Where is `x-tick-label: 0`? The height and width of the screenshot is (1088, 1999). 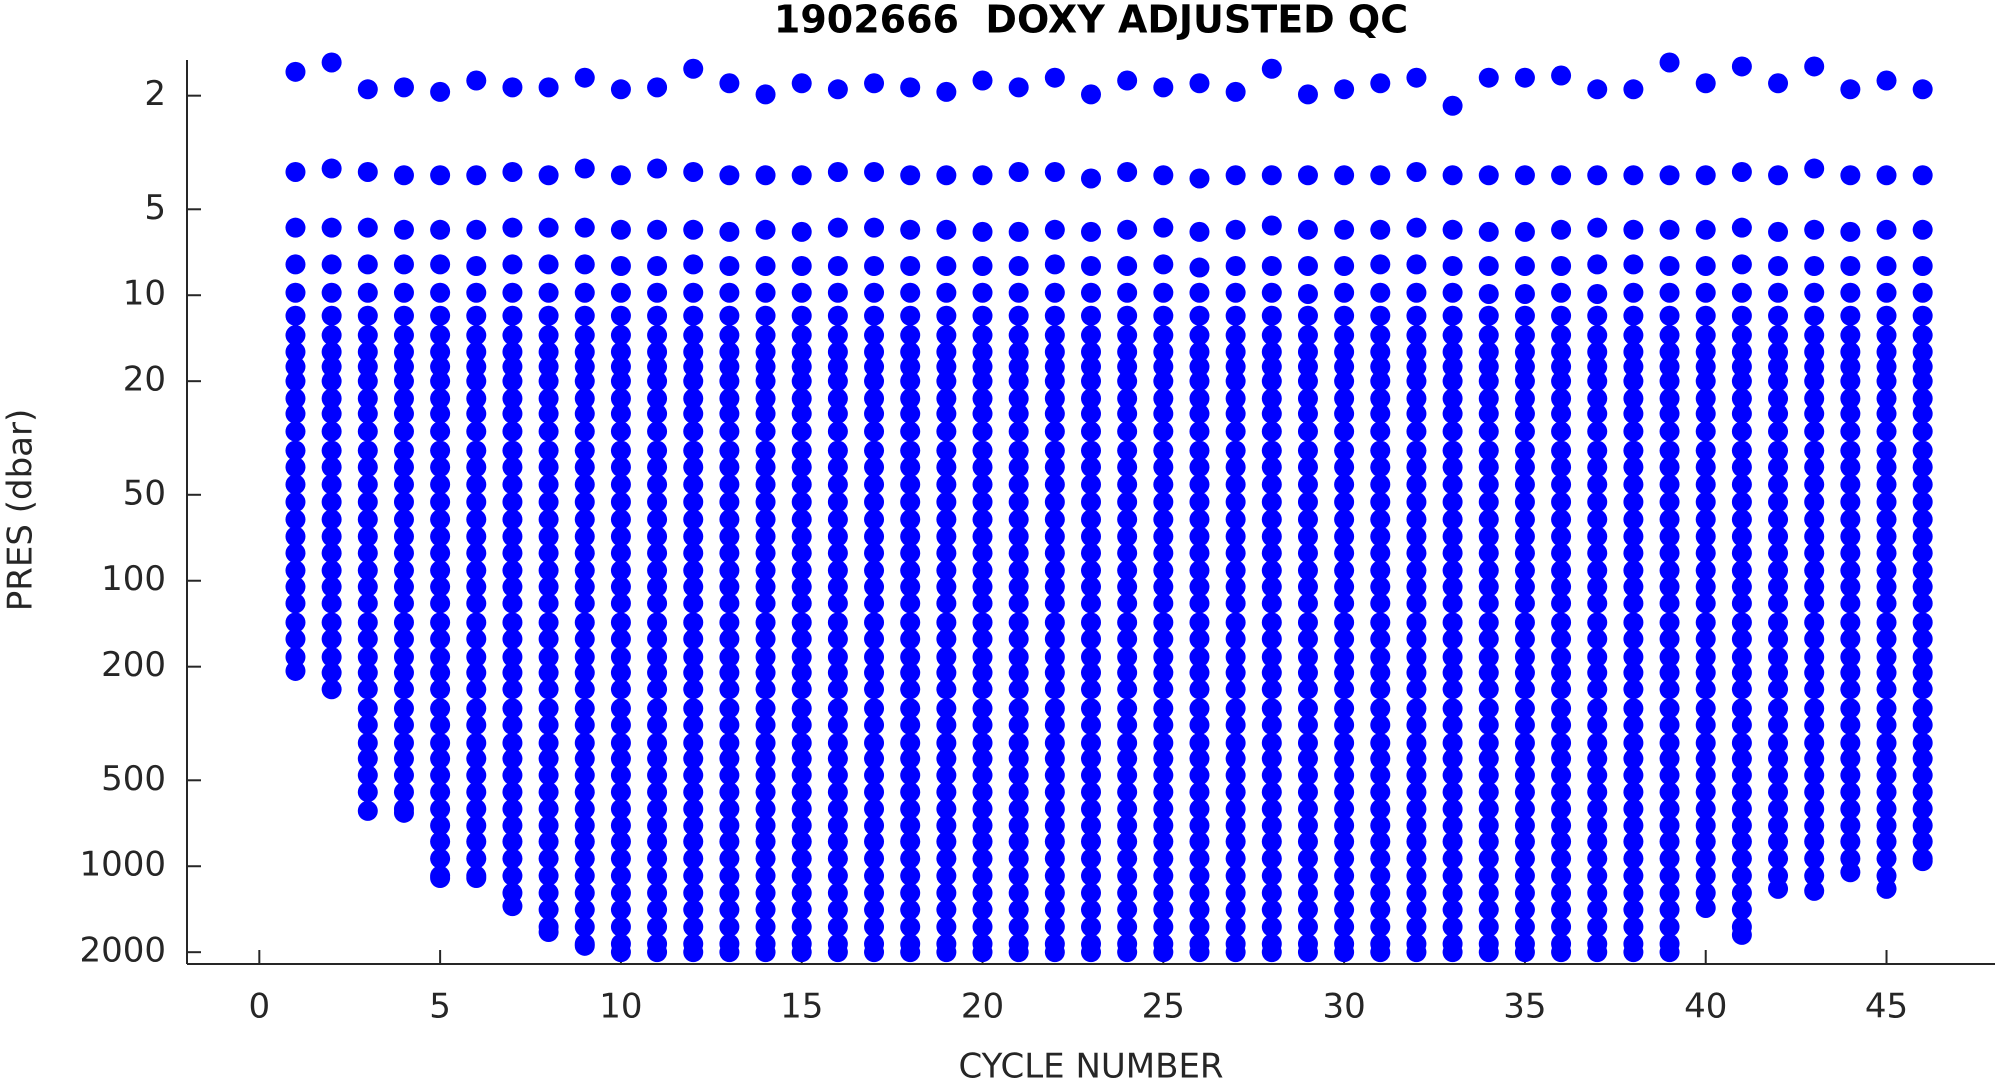
x-tick-label: 0 is located at coordinates (259, 1007).